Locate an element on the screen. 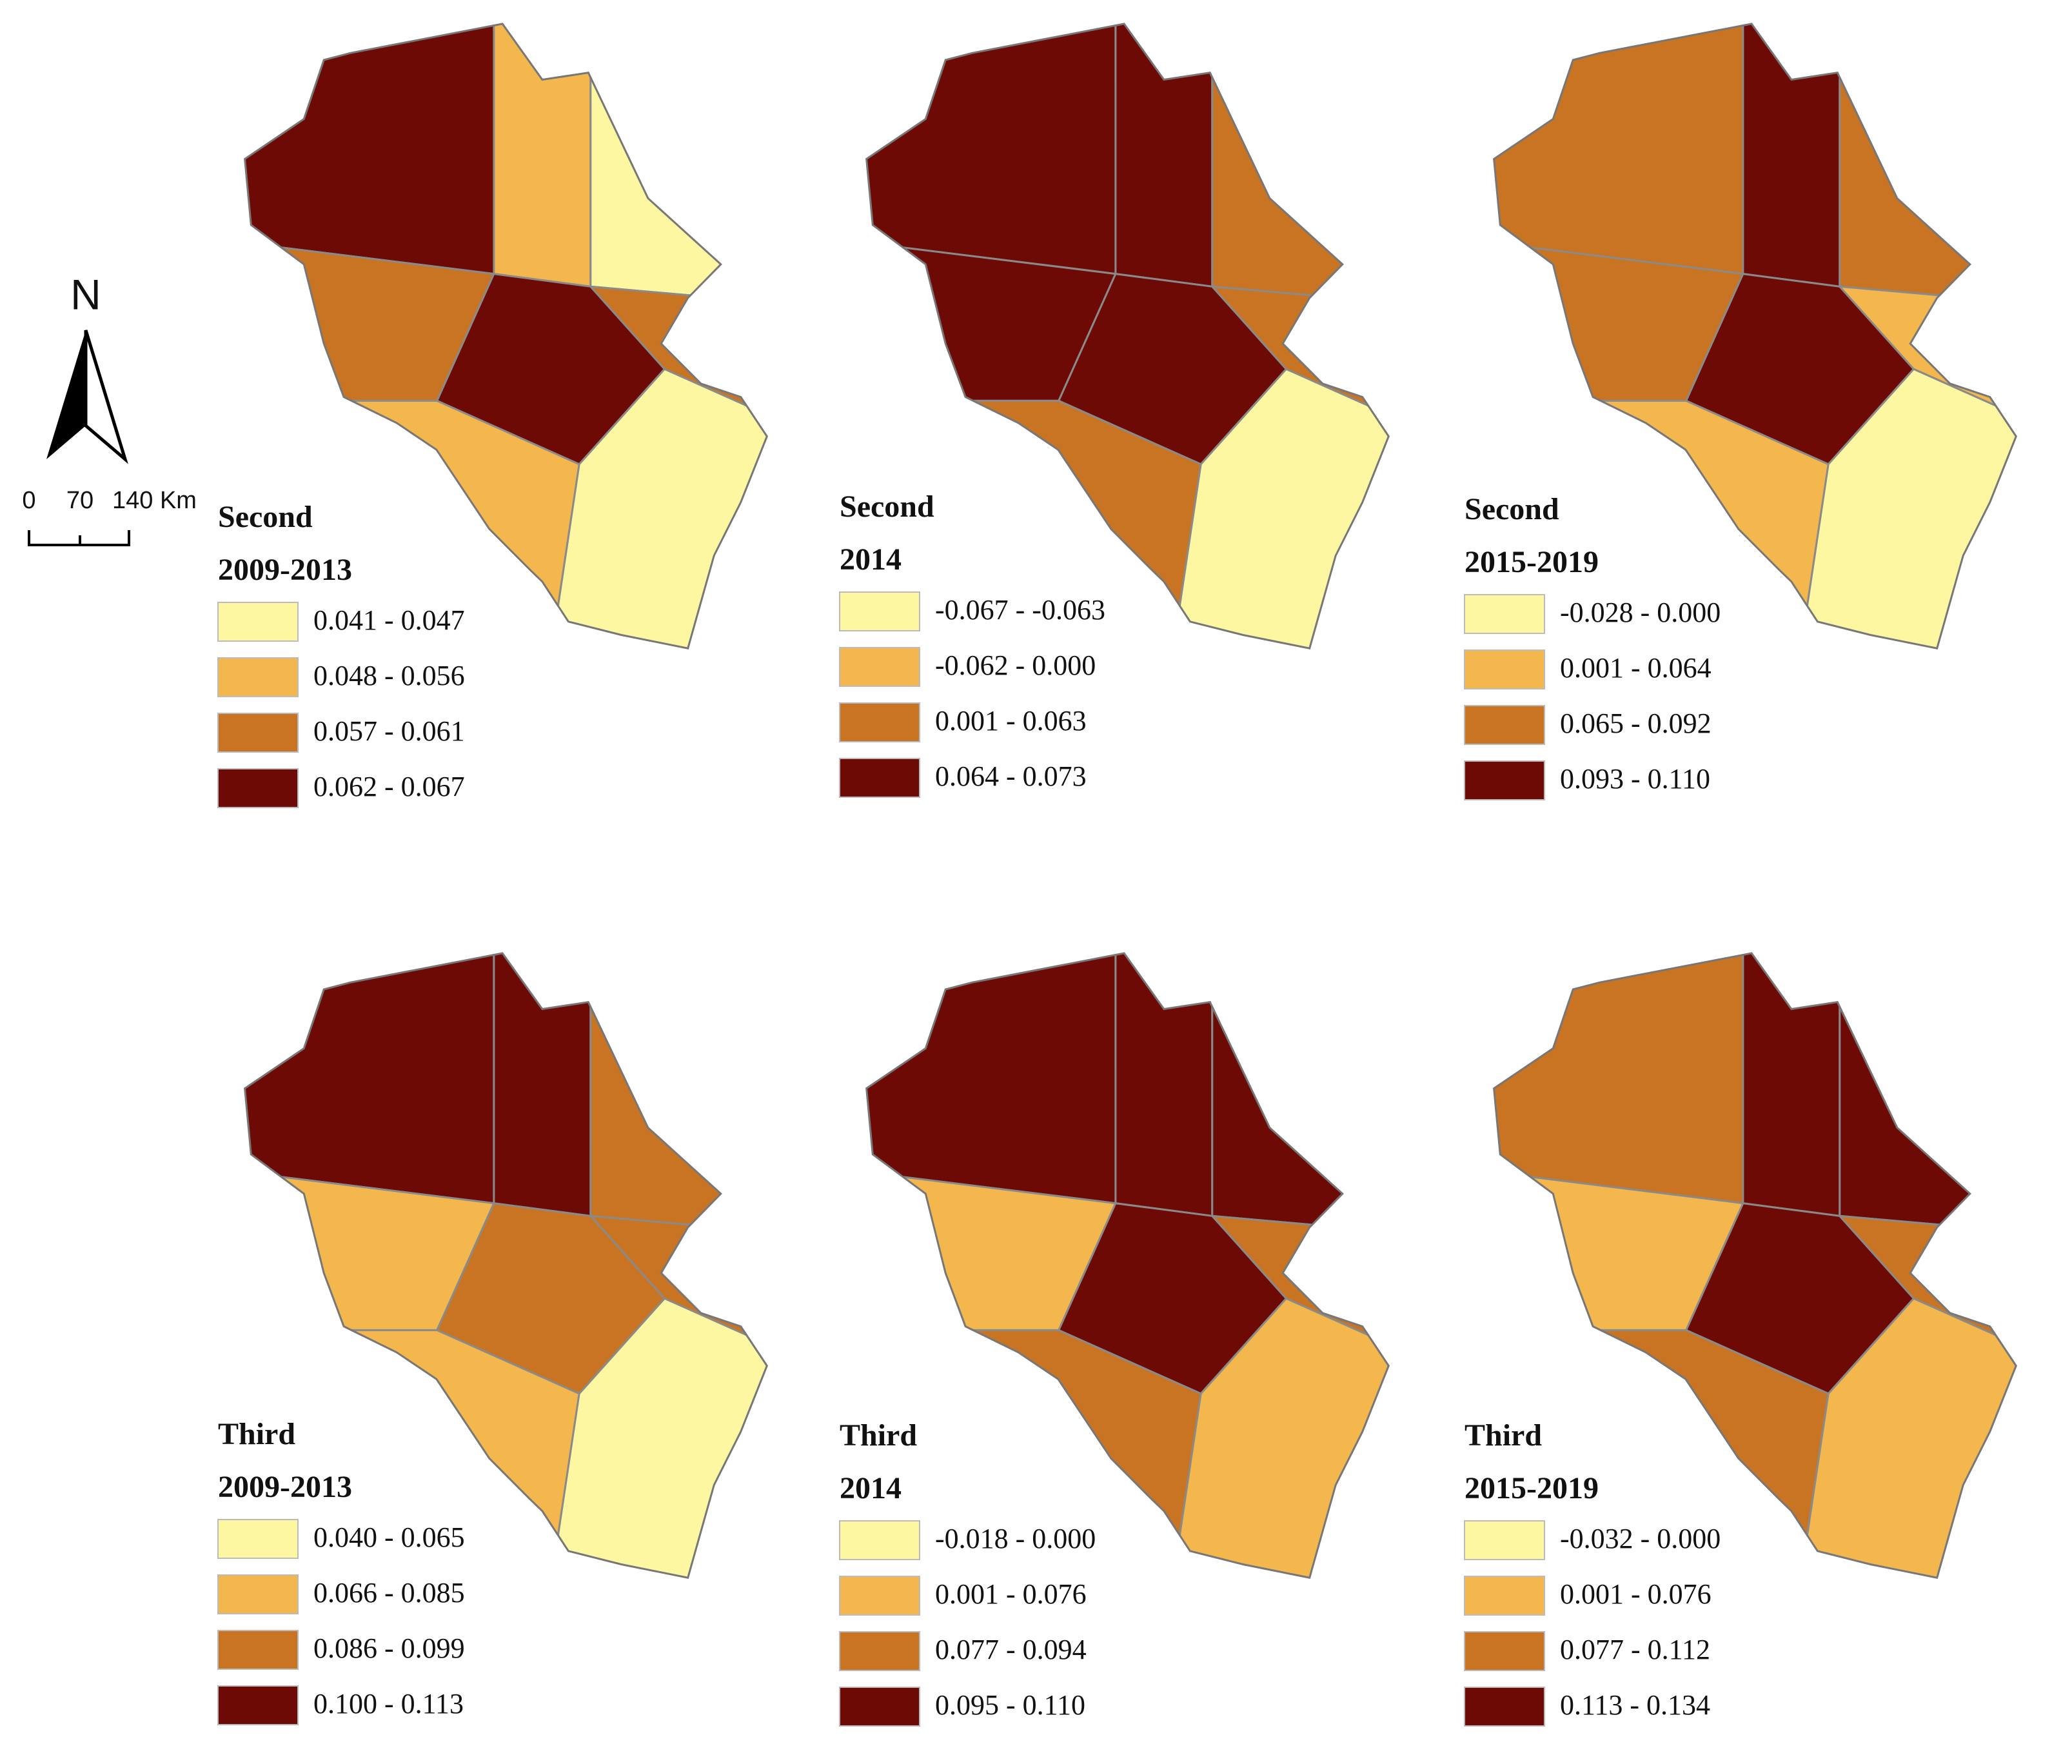 This screenshot has height=1764, width=2072. legend-label: 0.057 - 0.061 is located at coordinates (389, 731).